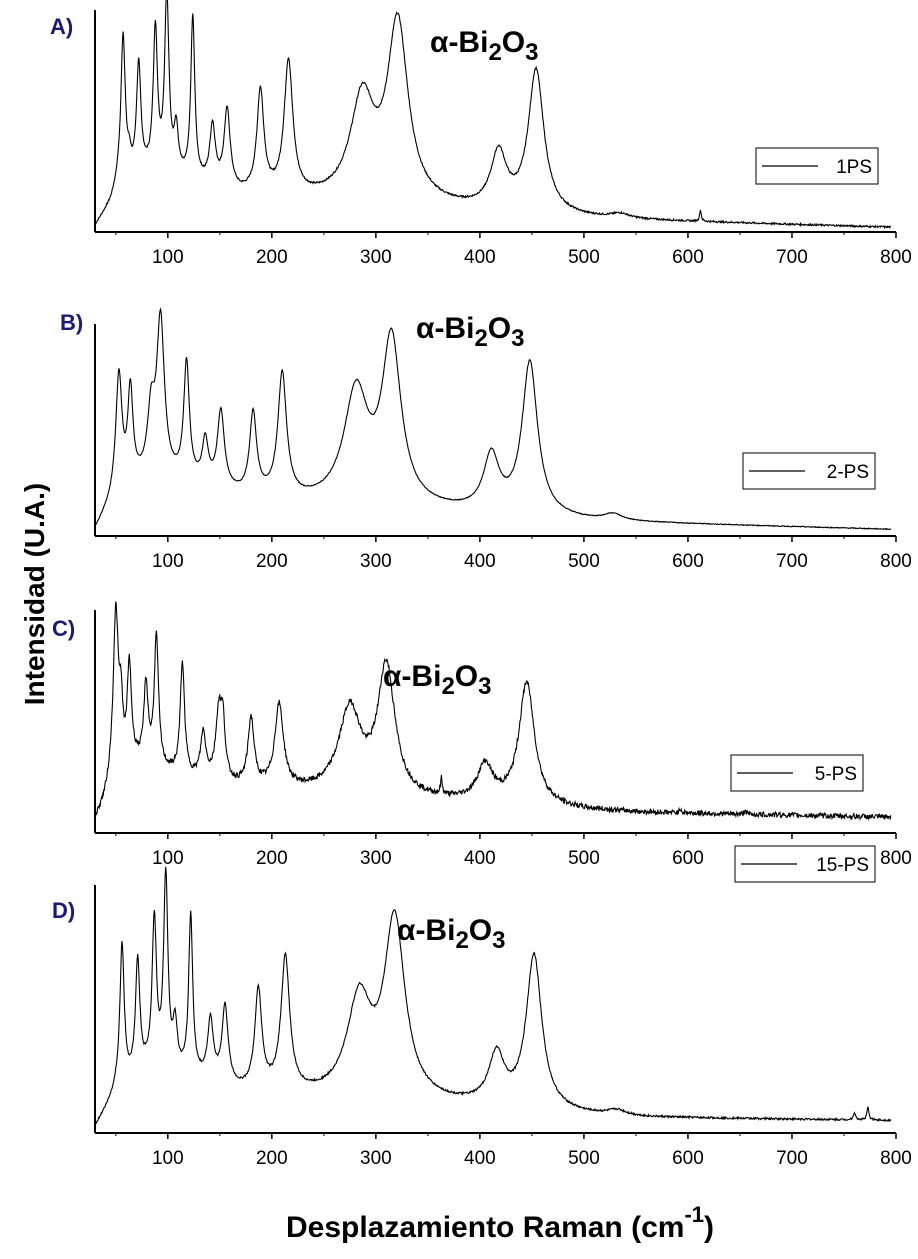 The width and height of the screenshot is (918, 1259). What do you see at coordinates (34, 594) in the screenshot?
I see `y-axis-title: Intensidad (U.A.)` at bounding box center [34, 594].